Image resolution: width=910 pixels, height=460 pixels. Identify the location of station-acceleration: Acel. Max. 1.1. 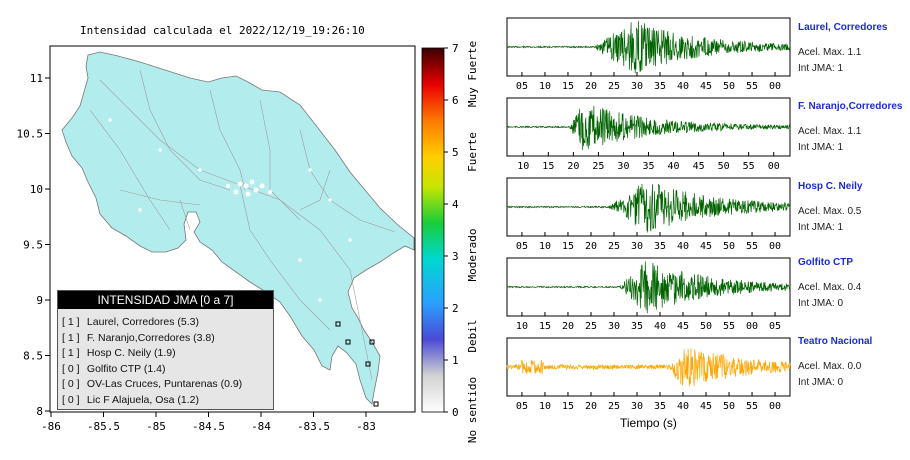
(830, 52).